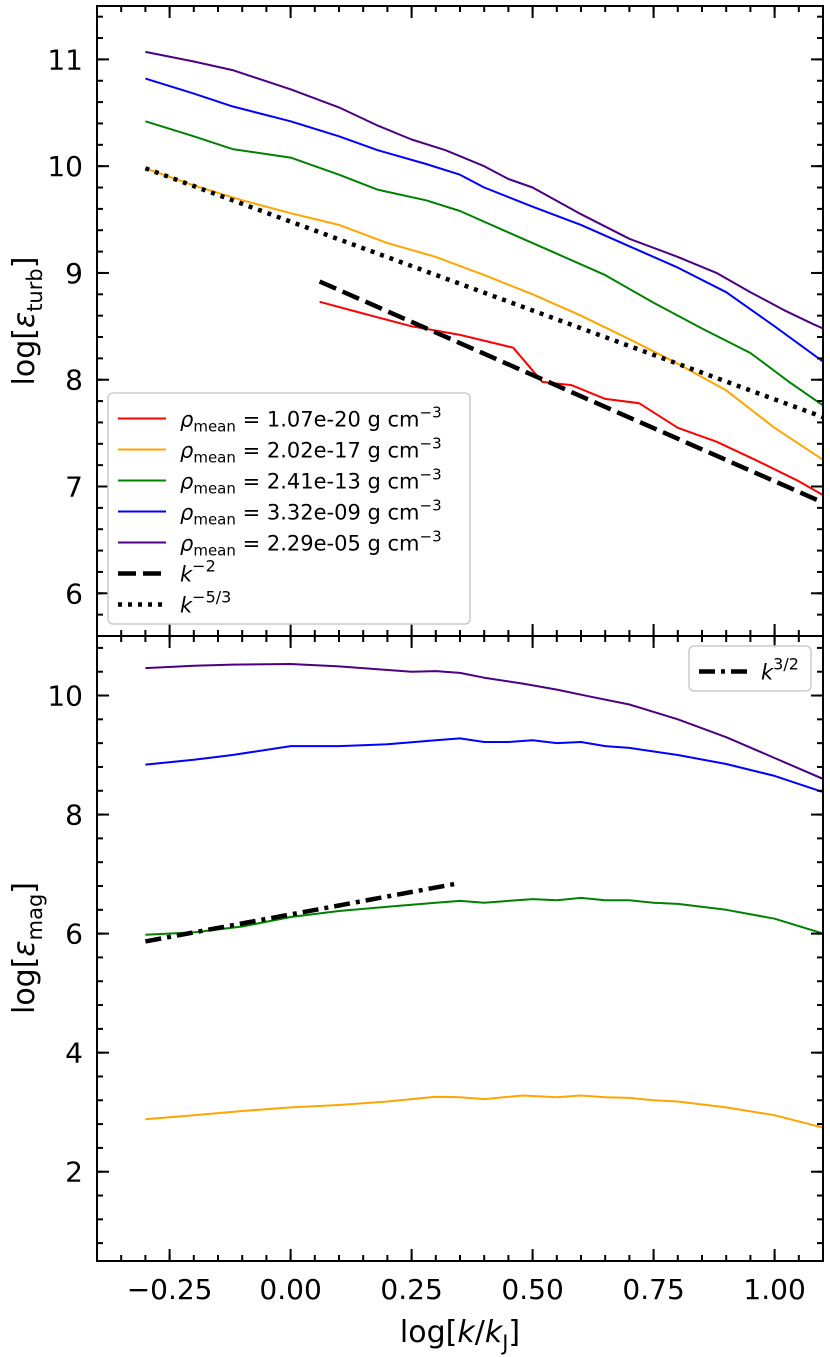 This screenshot has width=830, height=1357. What do you see at coordinates (65, 166) in the screenshot?
I see `top-y-tick-label: 10` at bounding box center [65, 166].